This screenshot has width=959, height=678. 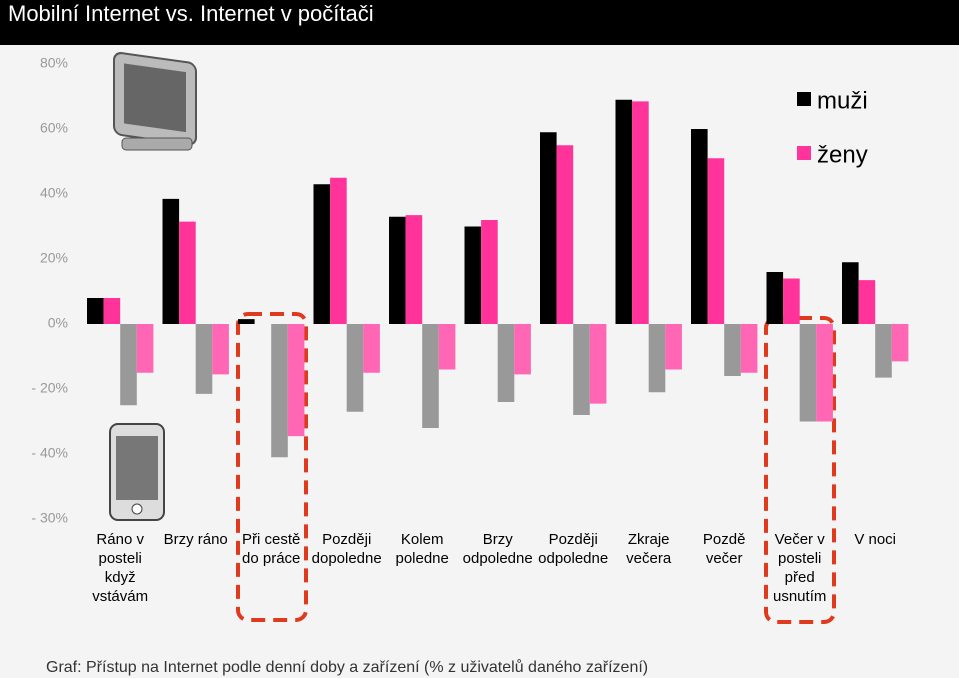 What do you see at coordinates (497, 549) in the screenshot?
I see `x-tick-label: Brzy odpoledne` at bounding box center [497, 549].